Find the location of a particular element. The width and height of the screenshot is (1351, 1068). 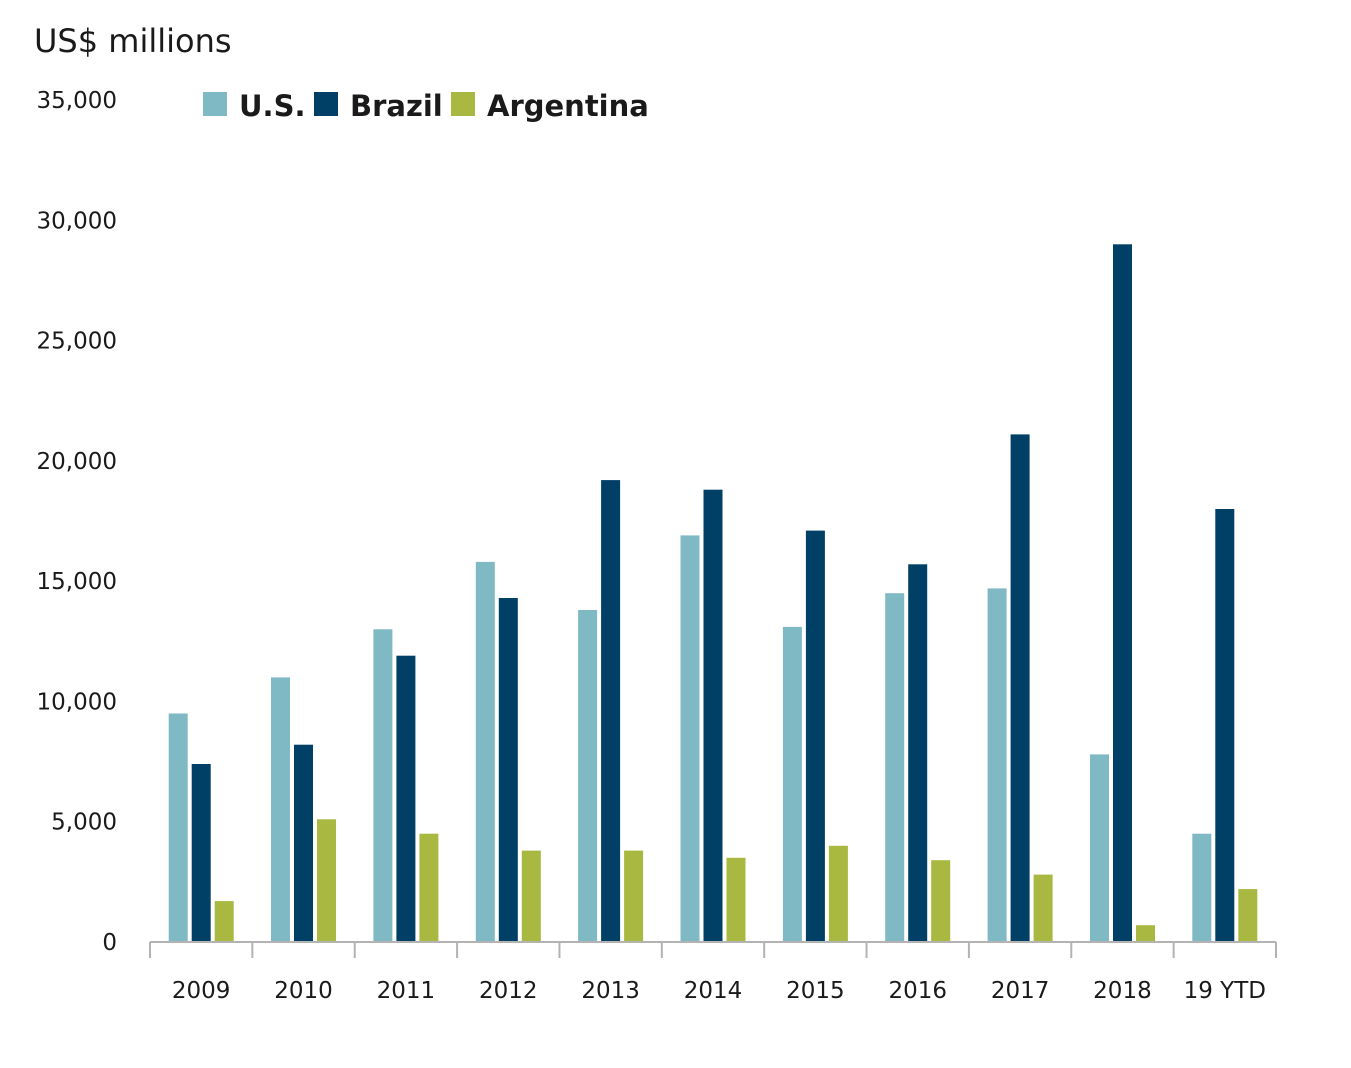

y-axis-unit-label: US$ millions is located at coordinates (133, 41).